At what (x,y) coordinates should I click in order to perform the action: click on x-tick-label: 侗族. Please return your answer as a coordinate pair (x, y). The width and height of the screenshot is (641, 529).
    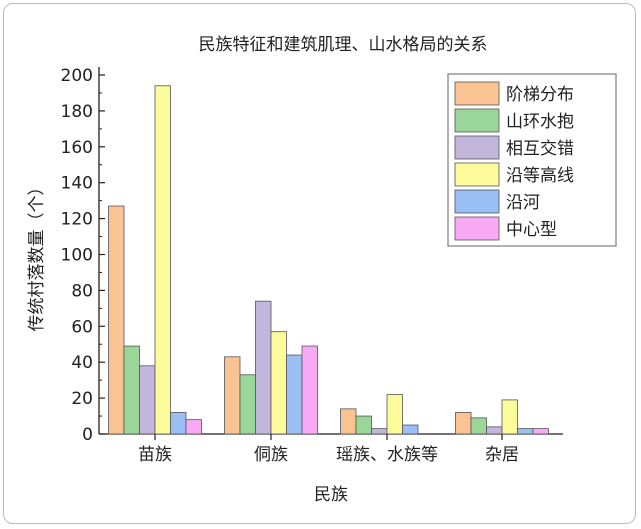
    Looking at the image, I should click on (271, 455).